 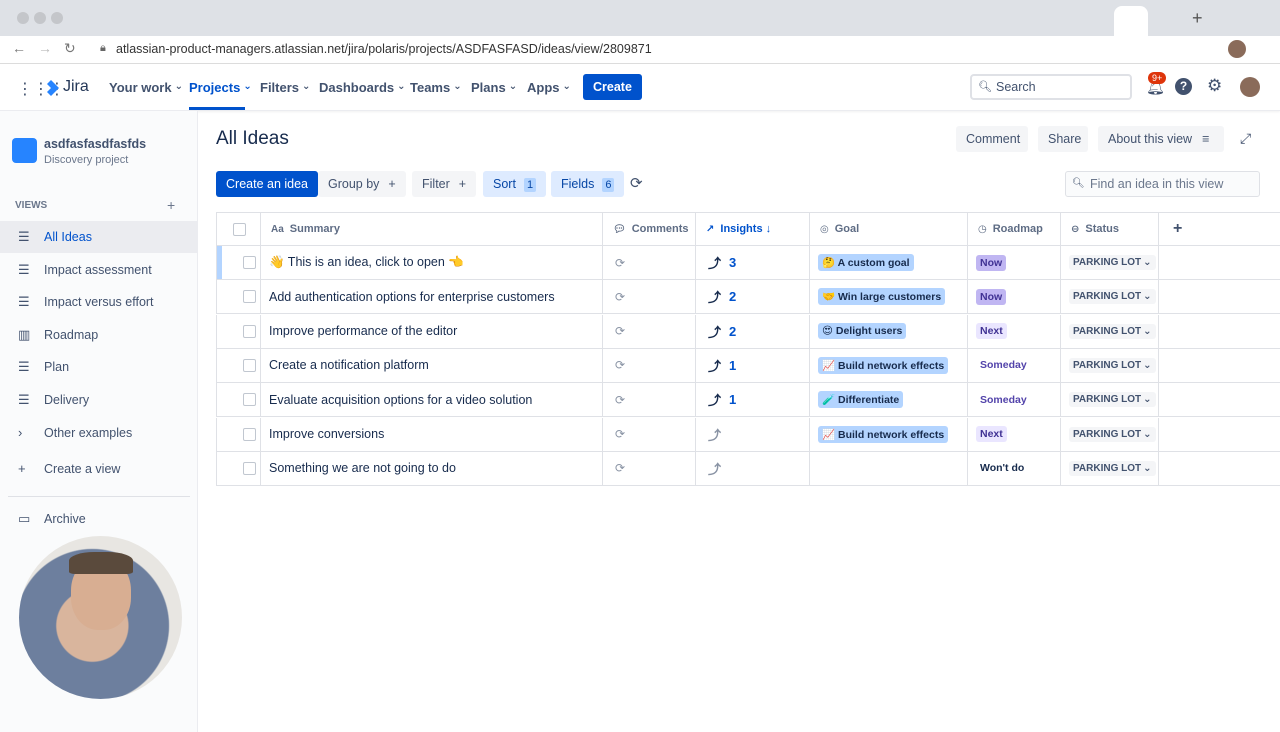 I want to click on product-name: Jira, so click(x=76, y=86).